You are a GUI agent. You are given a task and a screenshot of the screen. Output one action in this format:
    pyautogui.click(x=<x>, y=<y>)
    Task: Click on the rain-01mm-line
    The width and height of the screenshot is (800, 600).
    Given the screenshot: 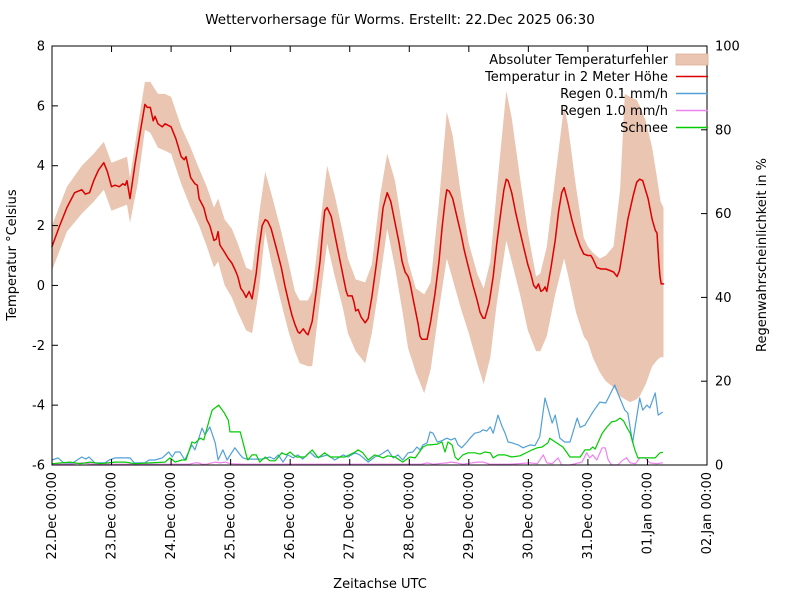 What is the action you would take?
    pyautogui.click(x=357, y=424)
    